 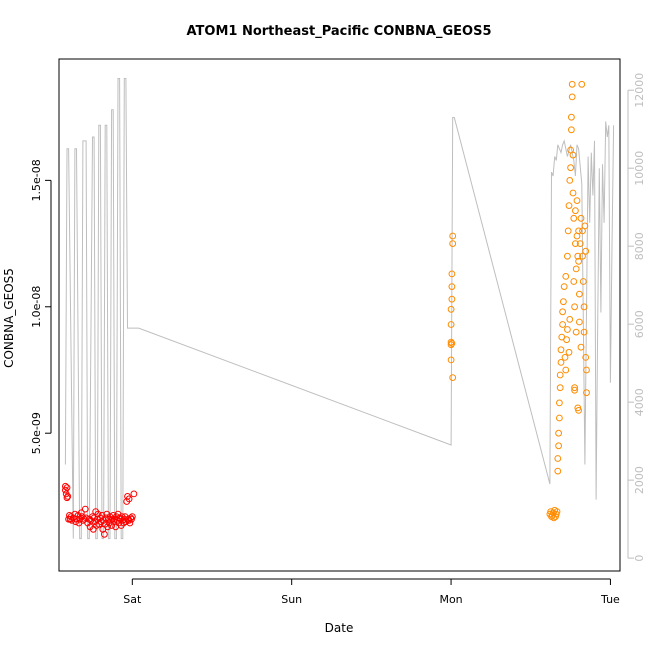 What do you see at coordinates (36, 433) in the screenshot?
I see `y-left-tick-label: 5.0e-09` at bounding box center [36, 433].